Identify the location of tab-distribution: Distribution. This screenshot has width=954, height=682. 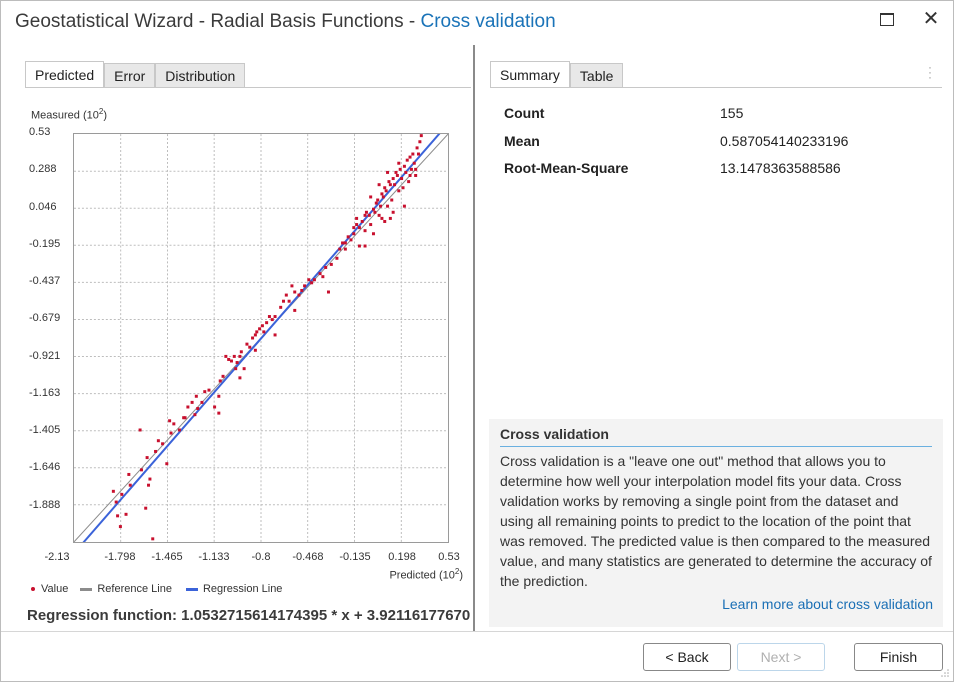
(200, 75).